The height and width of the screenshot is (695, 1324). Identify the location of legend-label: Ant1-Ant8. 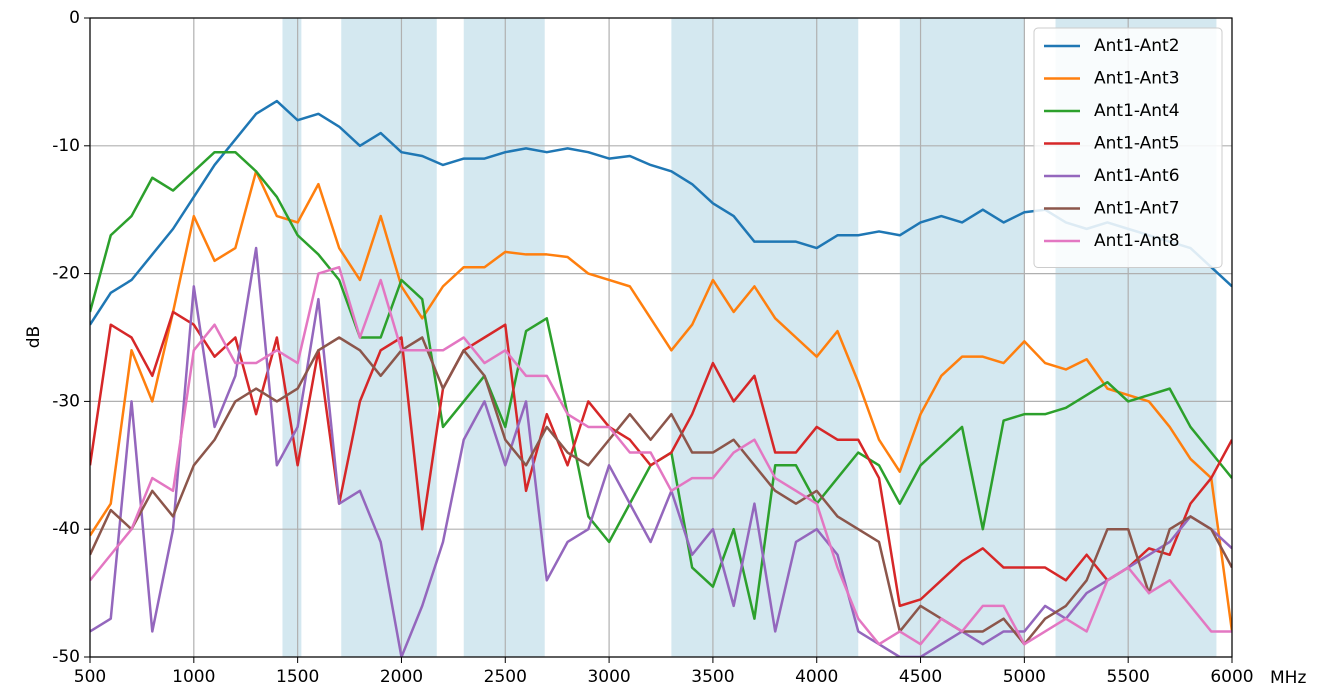
(1137, 241).